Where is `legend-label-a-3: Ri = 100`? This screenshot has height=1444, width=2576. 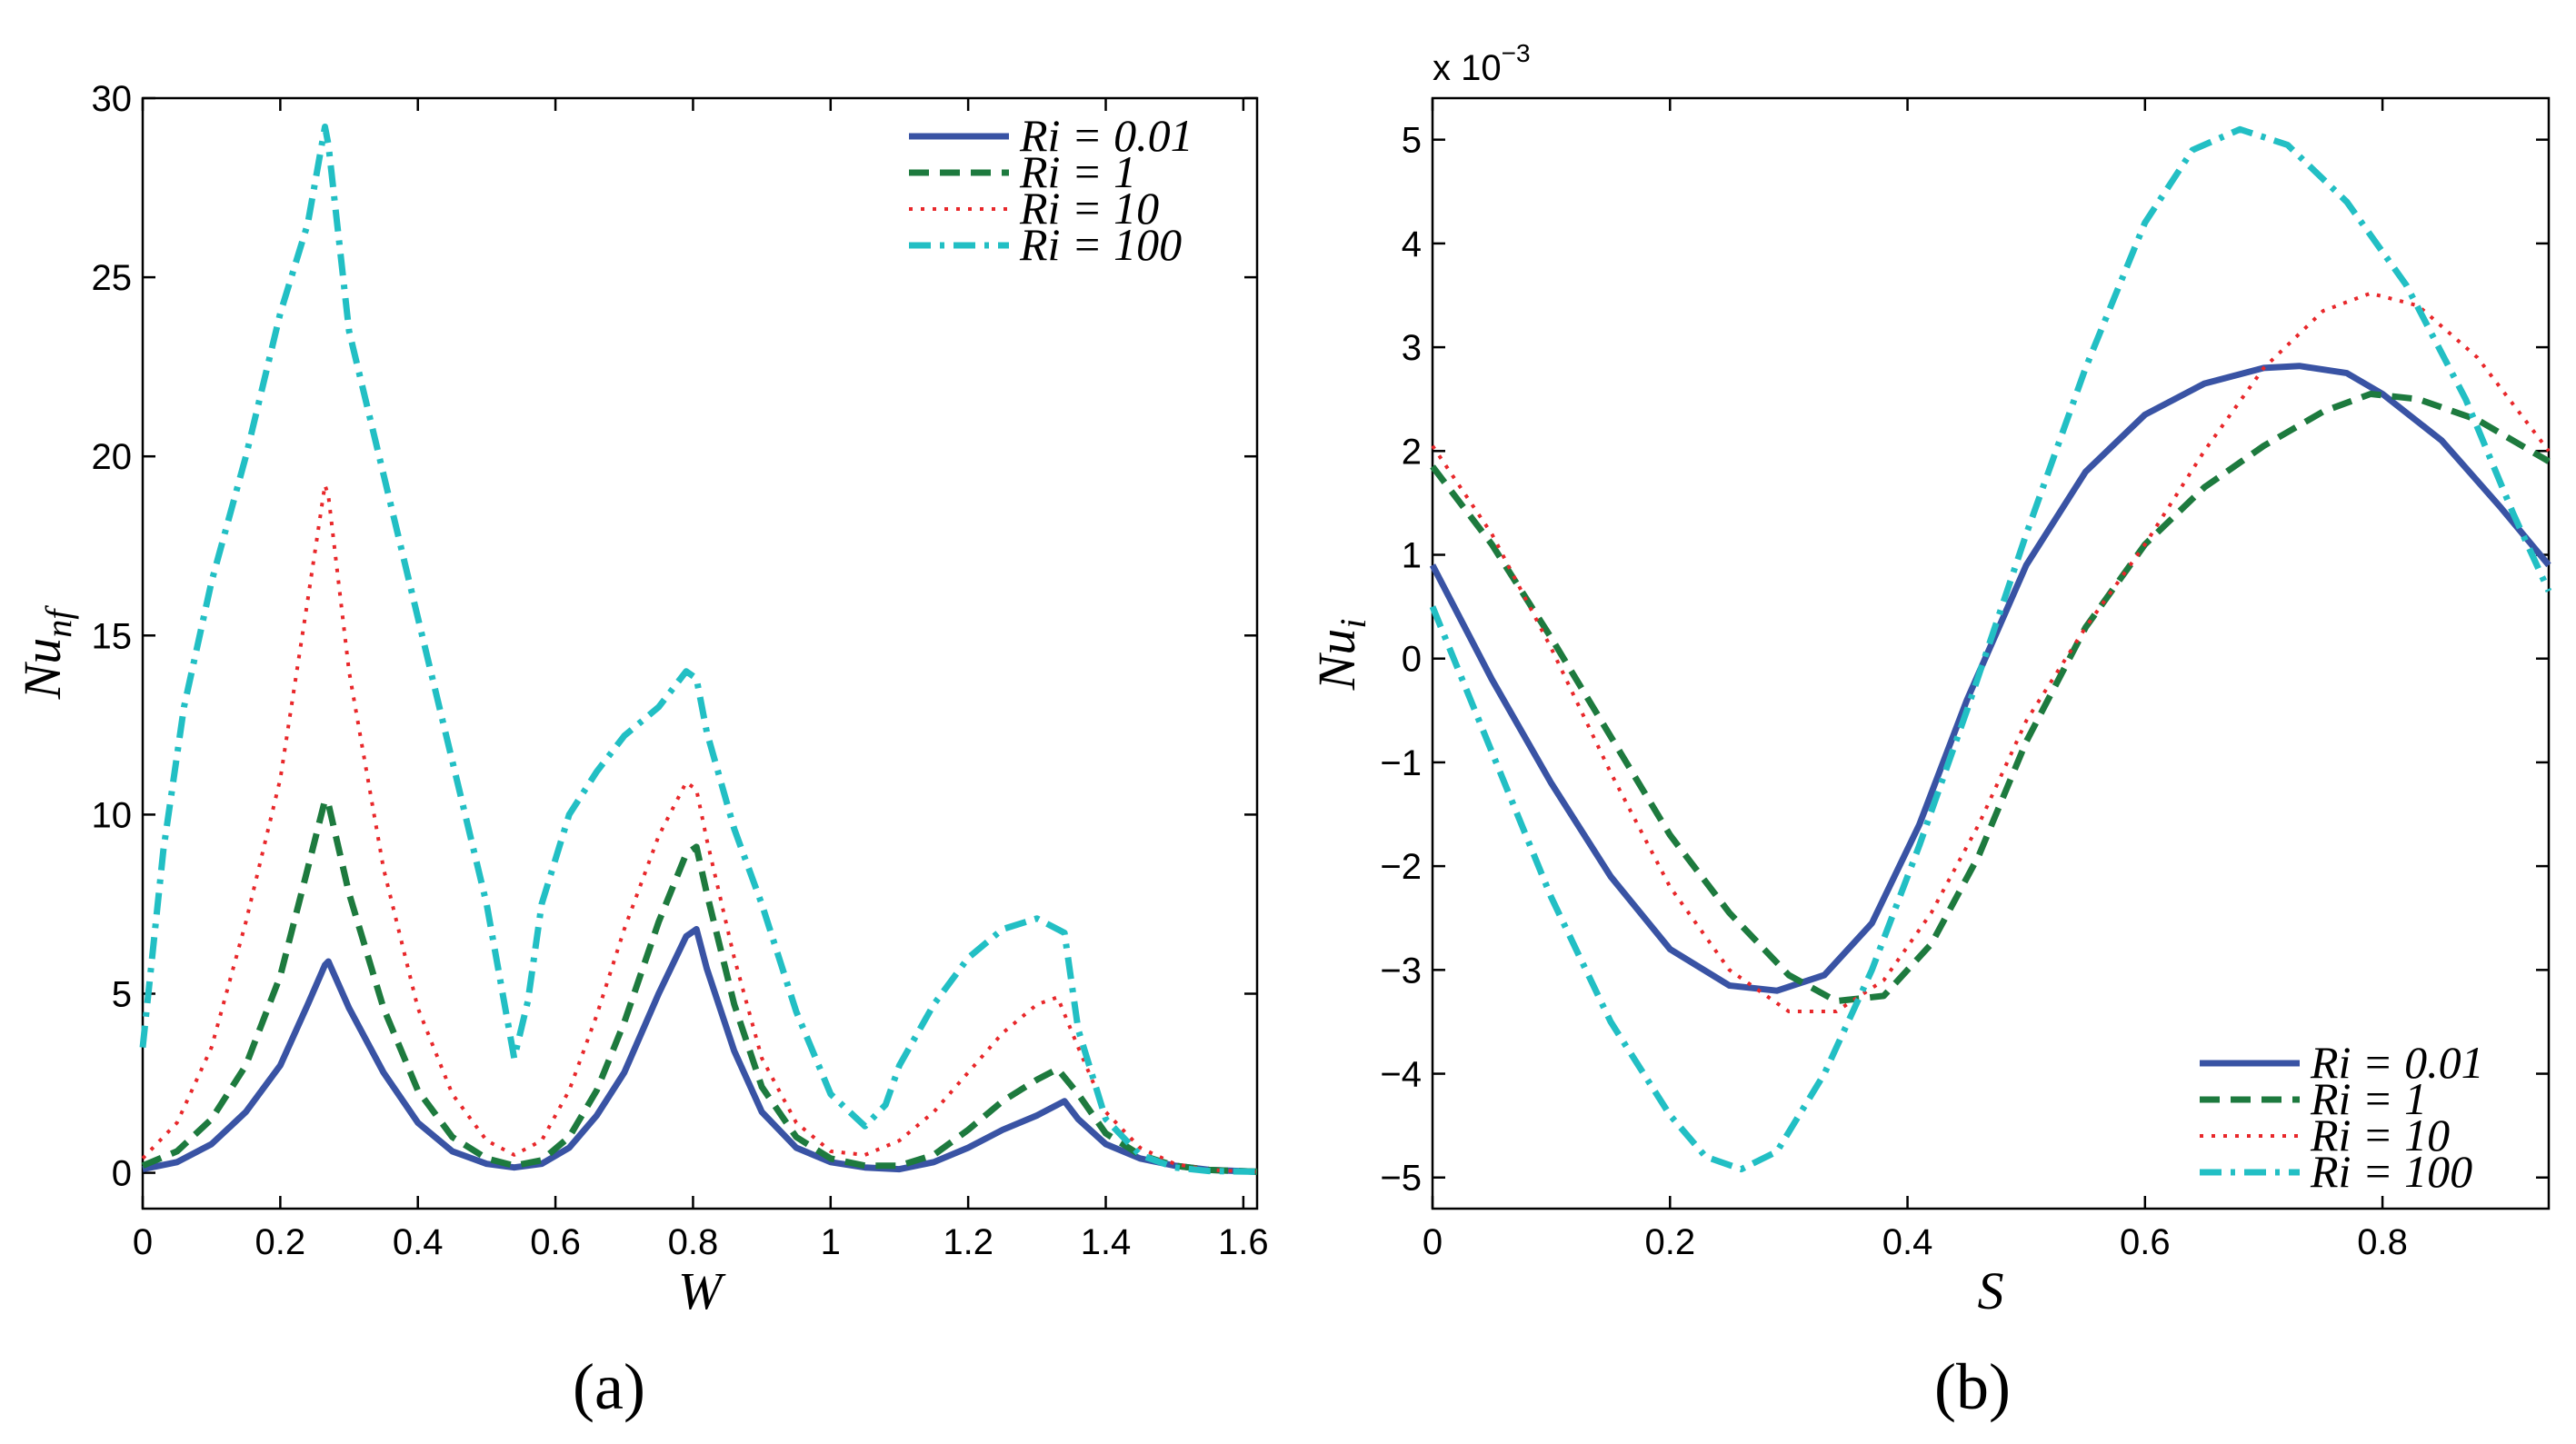 legend-label-a-3: Ri = 100 is located at coordinates (1100, 244).